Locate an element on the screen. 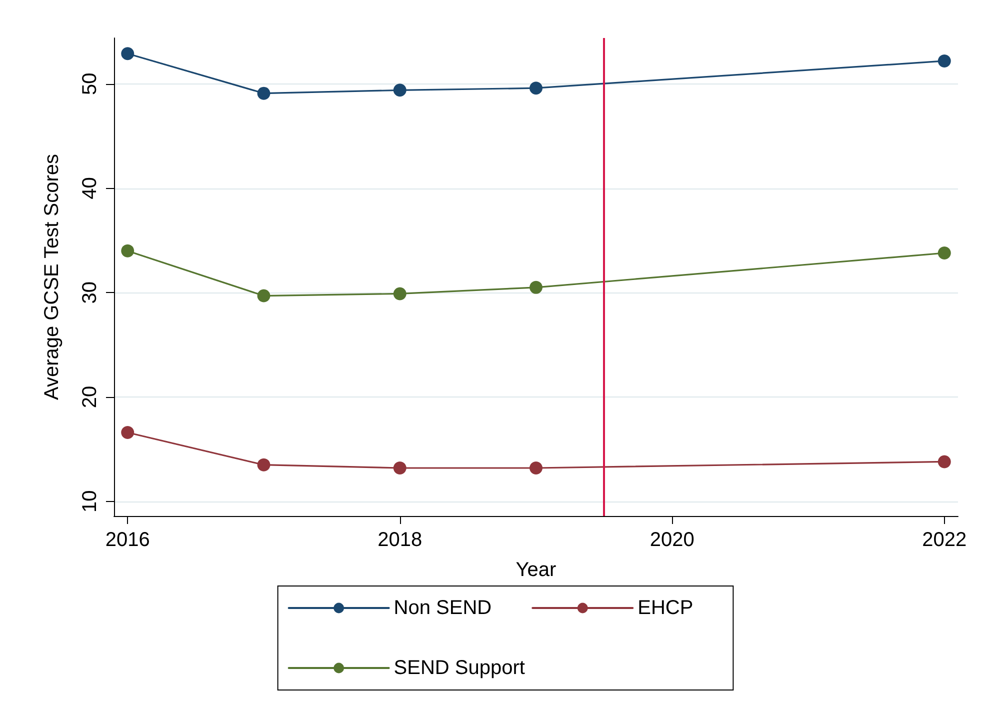 This screenshot has width=981, height=717. x-tick-label: 2022 is located at coordinates (944, 540).